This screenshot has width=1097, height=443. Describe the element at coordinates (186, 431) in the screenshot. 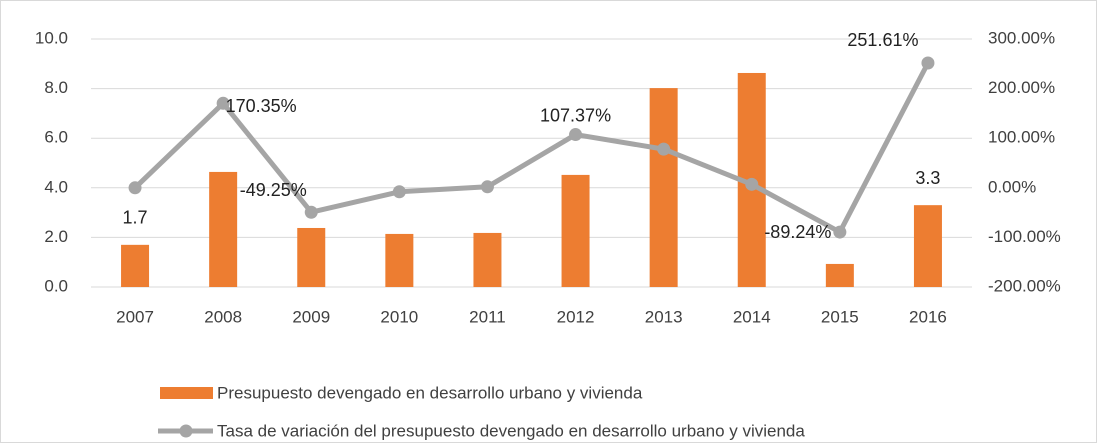

I see `legend-marker` at that location.